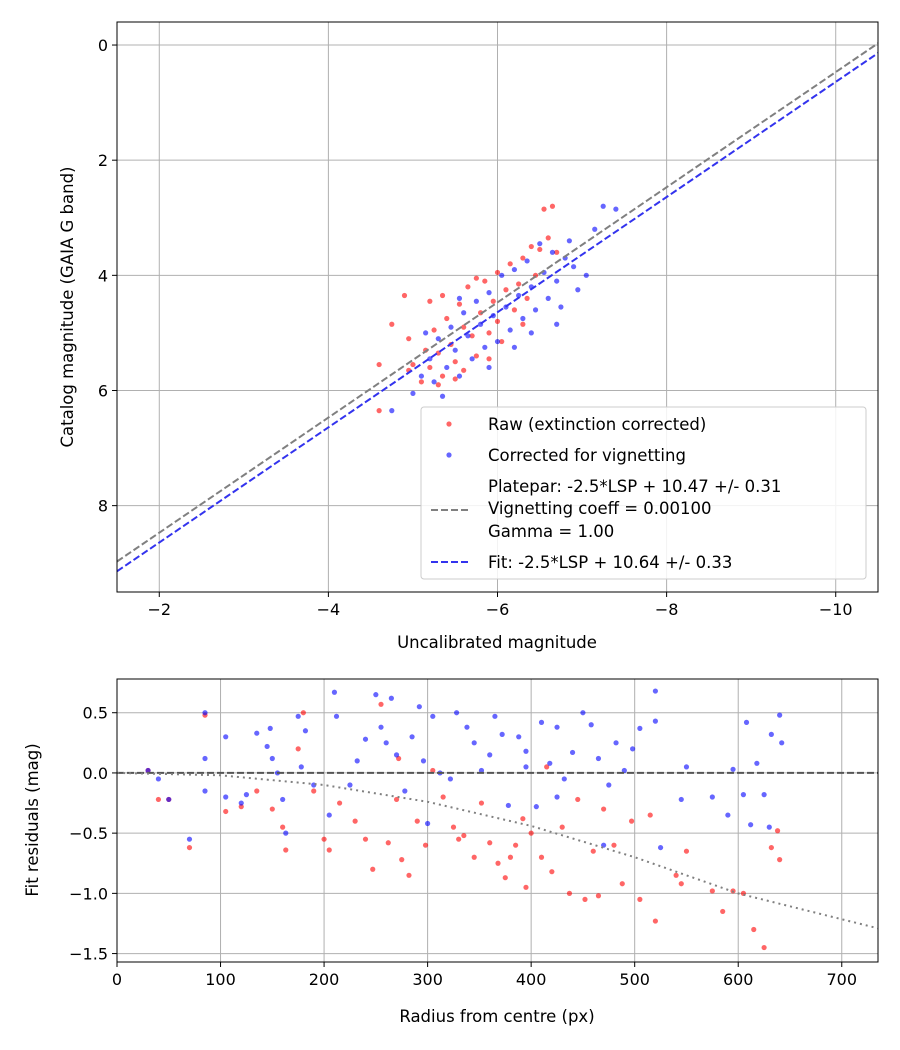 The image size is (900, 1050). Describe the element at coordinates (324, 979) in the screenshot. I see `x-tick-label: 200` at that location.